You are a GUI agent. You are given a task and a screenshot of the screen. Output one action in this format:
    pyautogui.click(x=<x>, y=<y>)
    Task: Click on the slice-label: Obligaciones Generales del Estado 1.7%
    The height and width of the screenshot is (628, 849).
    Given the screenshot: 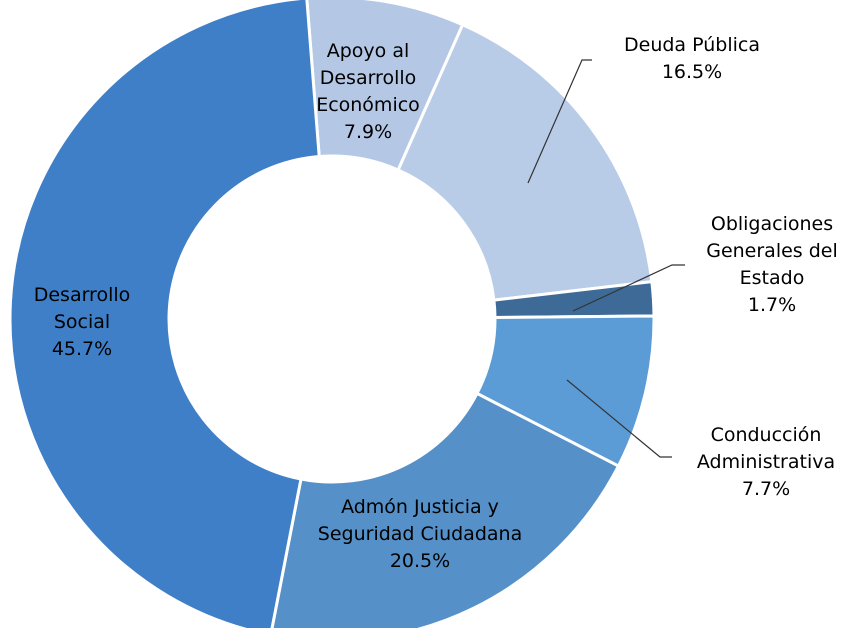 What is the action you would take?
    pyautogui.click(x=769, y=265)
    